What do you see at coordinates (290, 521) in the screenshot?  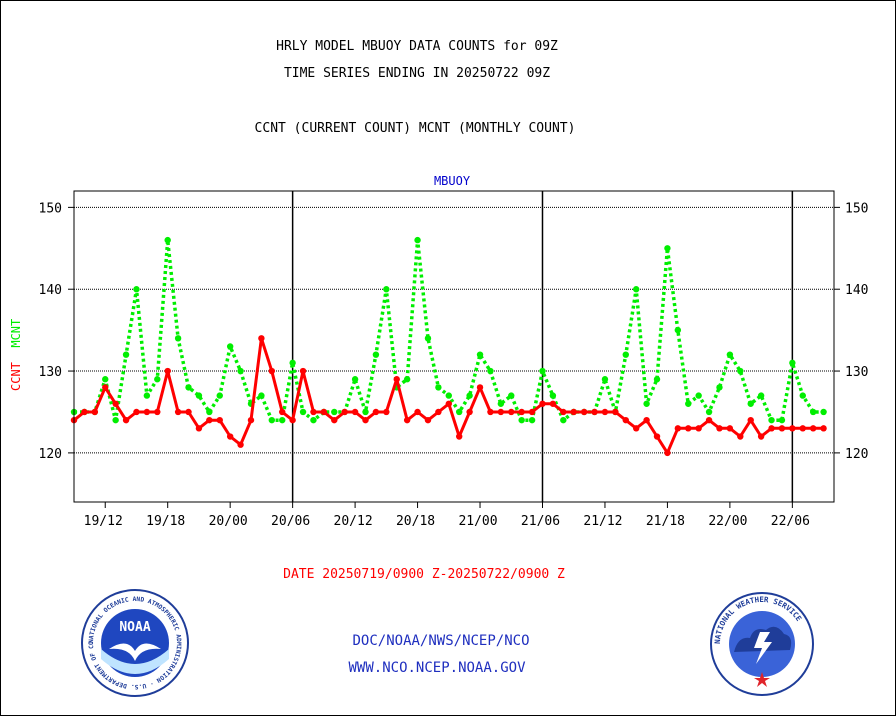 I see `x-tick-label: 20/06` at bounding box center [290, 521].